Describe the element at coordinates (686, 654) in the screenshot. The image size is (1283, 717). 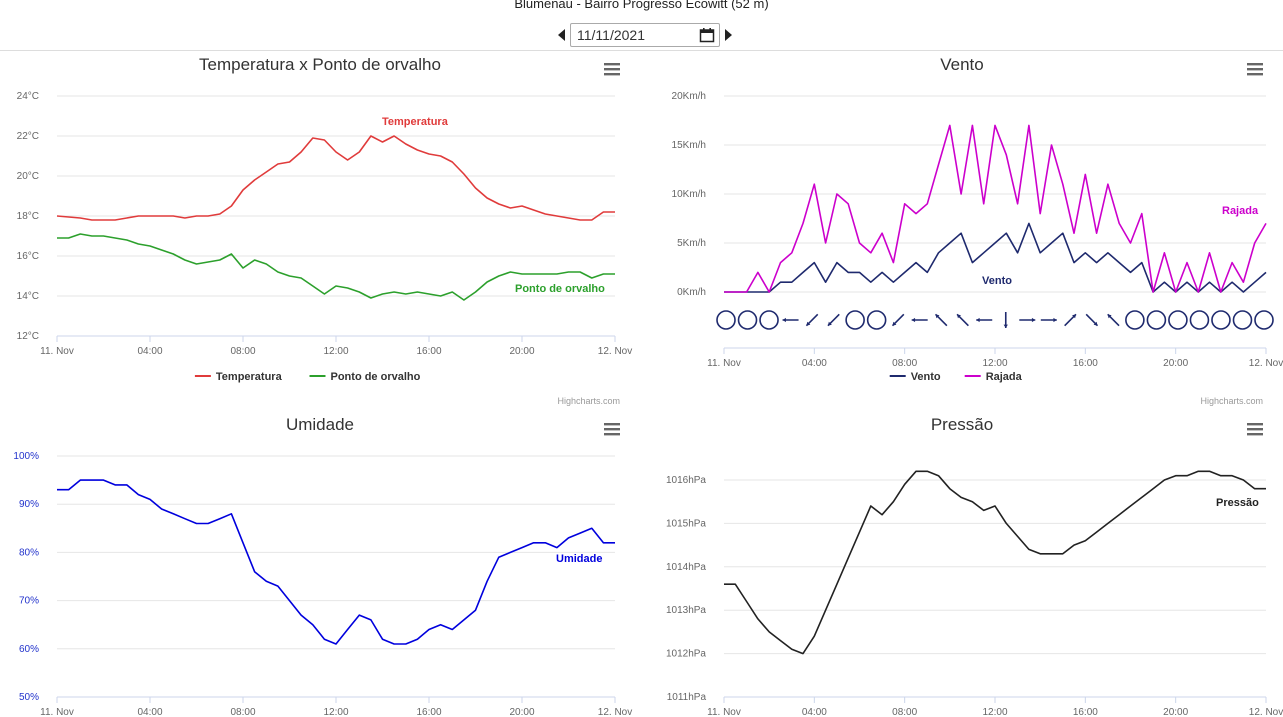
I see `y-tick-label: 1012hPa` at that location.